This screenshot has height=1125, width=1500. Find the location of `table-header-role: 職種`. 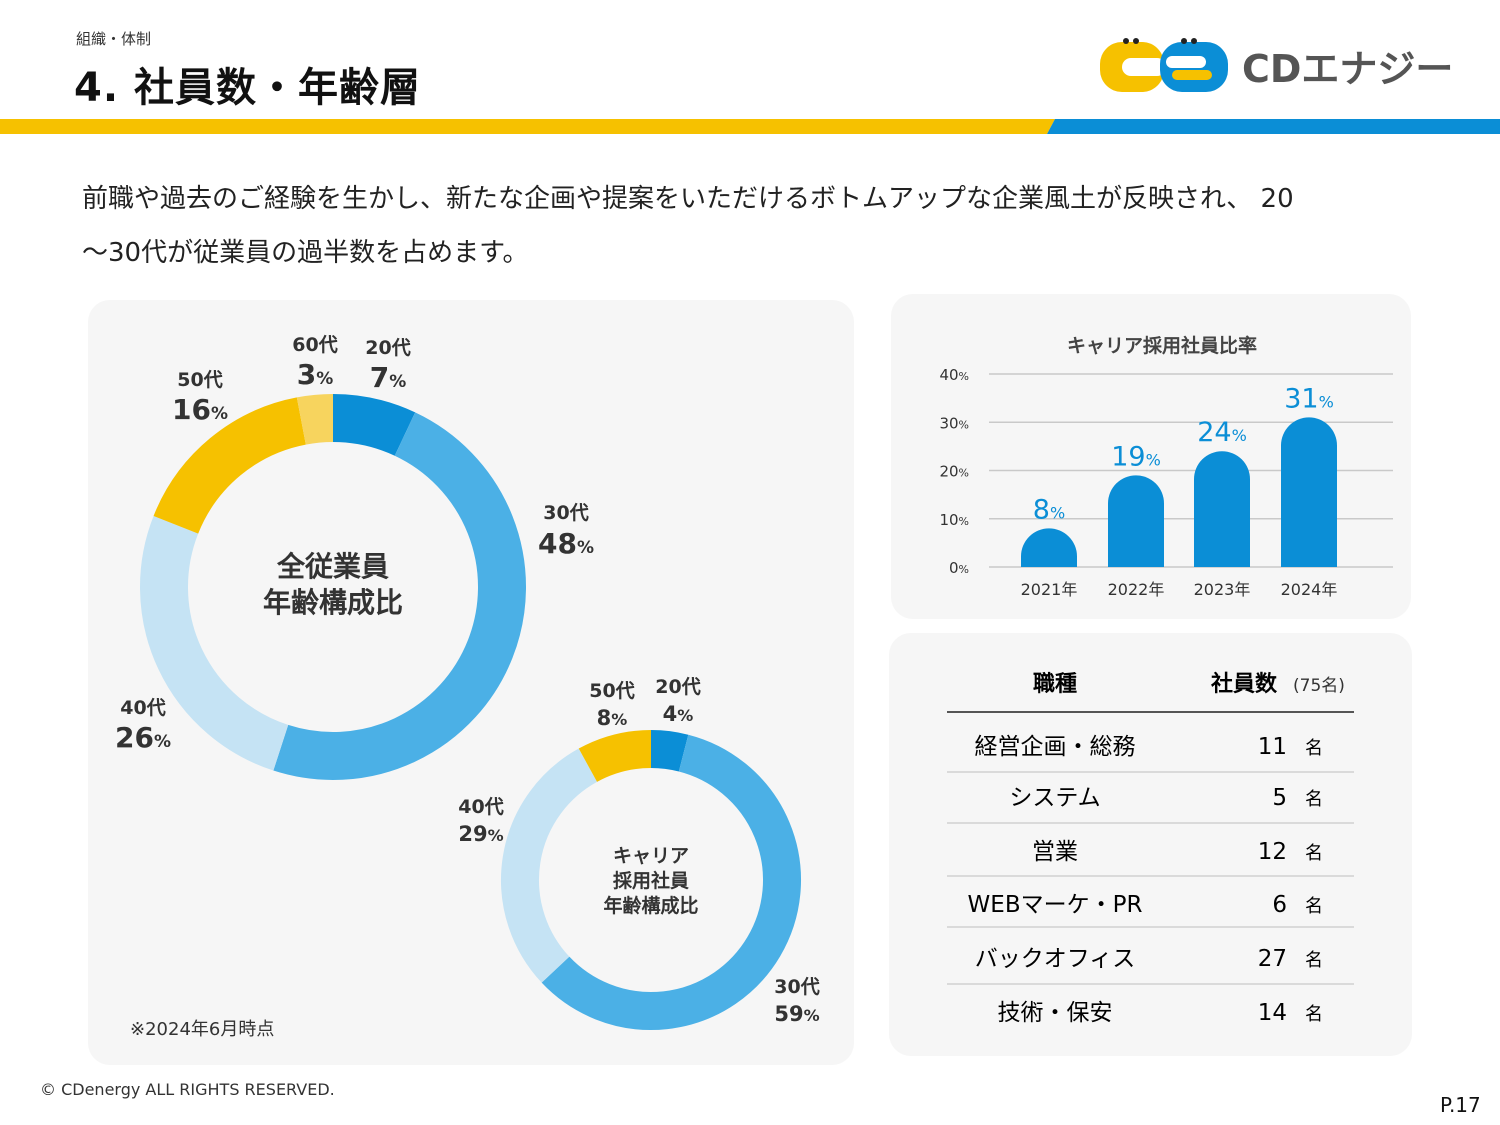

table-header-role: 職種 is located at coordinates (1055, 684).